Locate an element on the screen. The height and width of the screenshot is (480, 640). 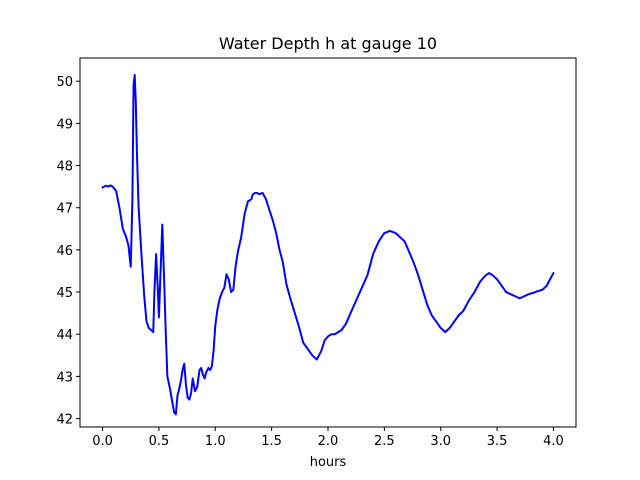
x-tick-label: 0.0 is located at coordinates (102, 441).